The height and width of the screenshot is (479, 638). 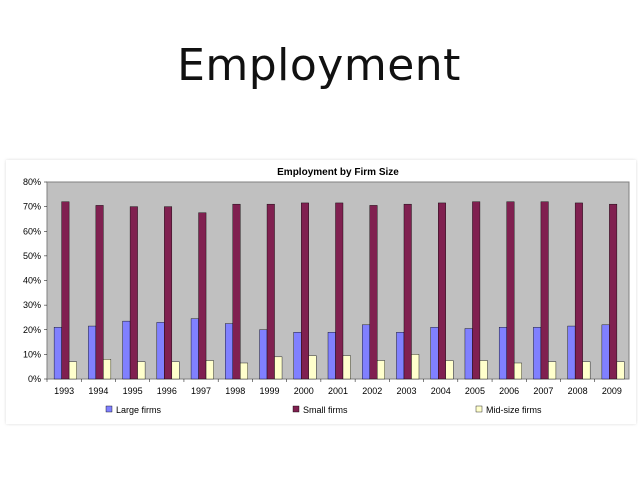 What do you see at coordinates (139, 410) in the screenshot?
I see `legend-label: Large firms` at bounding box center [139, 410].